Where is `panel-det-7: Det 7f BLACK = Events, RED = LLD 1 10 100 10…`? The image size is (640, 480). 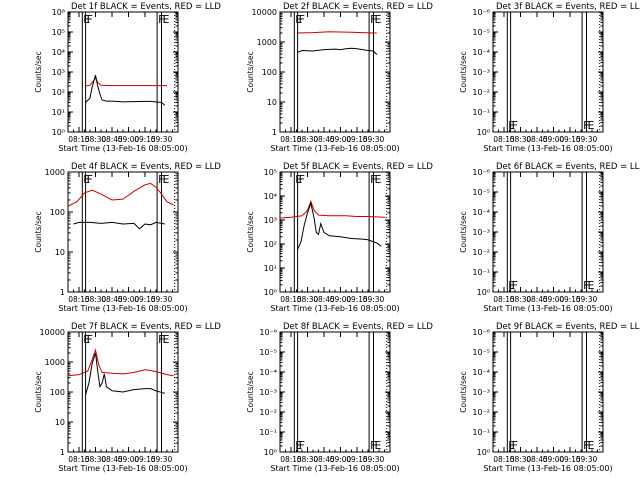 panel-det-7: Det 7f BLACK = Events, RED = LLD 1 10 100 10… is located at coordinates (127, 397).